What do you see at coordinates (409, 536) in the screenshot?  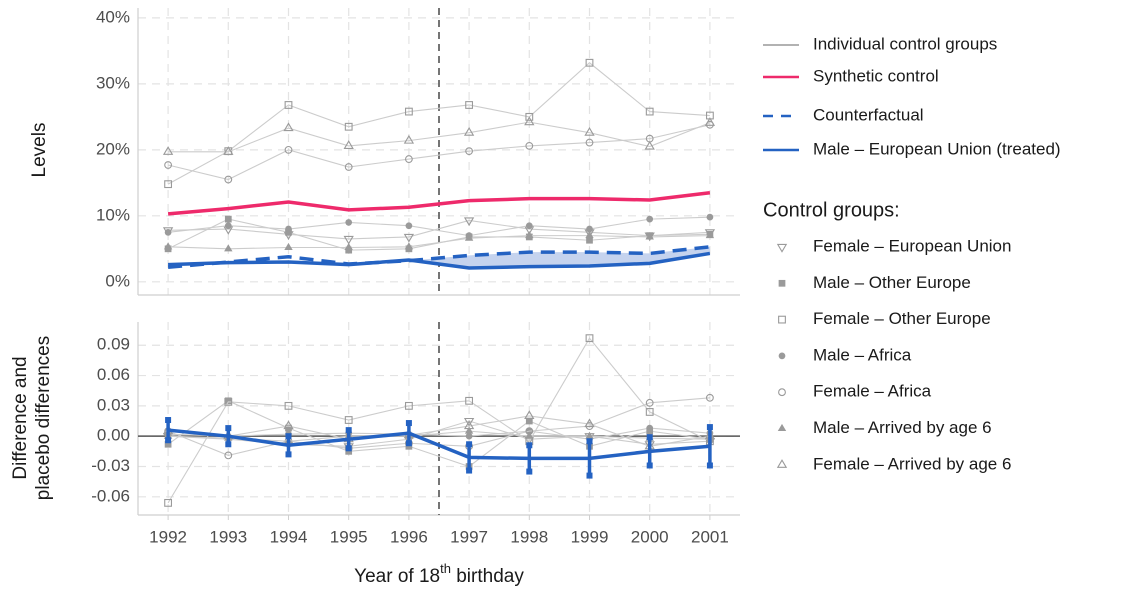 I see `x-tick-label: 1996` at bounding box center [409, 536].